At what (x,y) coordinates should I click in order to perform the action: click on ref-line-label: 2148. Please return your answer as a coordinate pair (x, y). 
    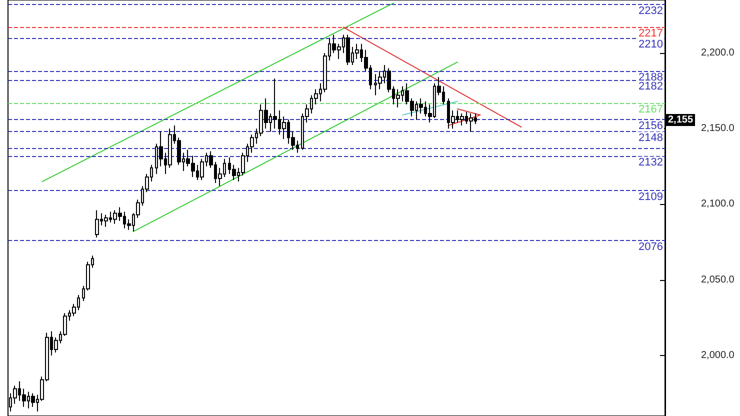
    Looking at the image, I should click on (650, 138).